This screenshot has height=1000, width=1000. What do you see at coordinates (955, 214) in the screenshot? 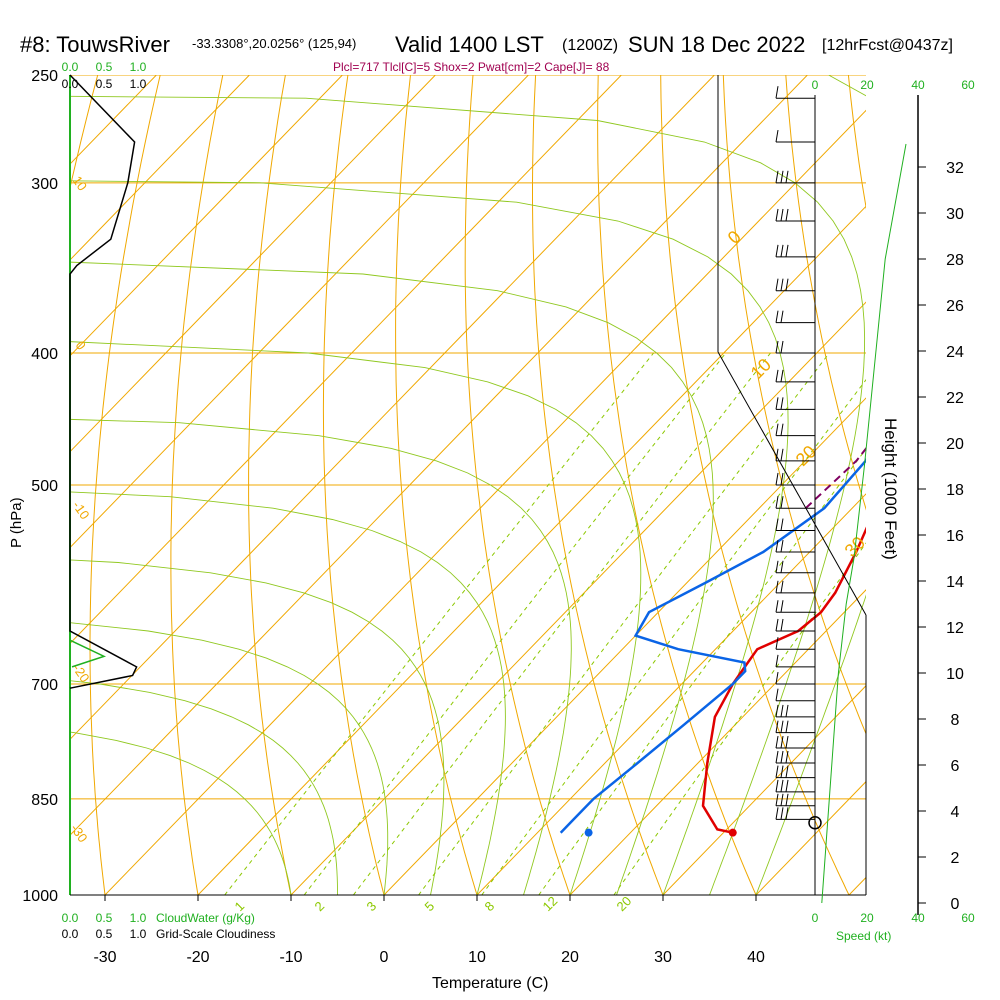
I see `height-tick-label: 30` at bounding box center [955, 214].